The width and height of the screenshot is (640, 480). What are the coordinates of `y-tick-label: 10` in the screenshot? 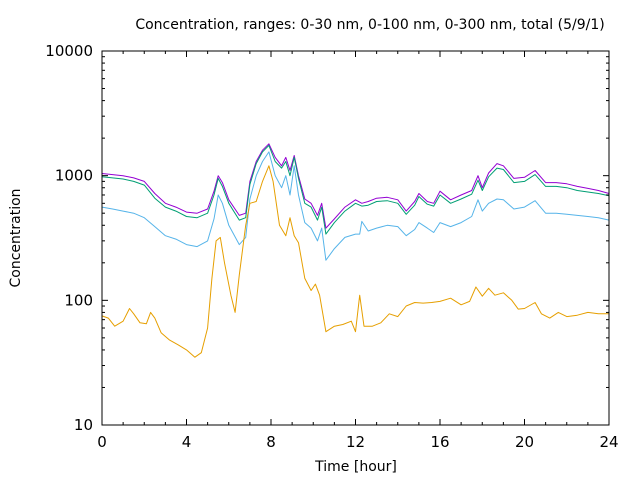 It's located at (83, 425).